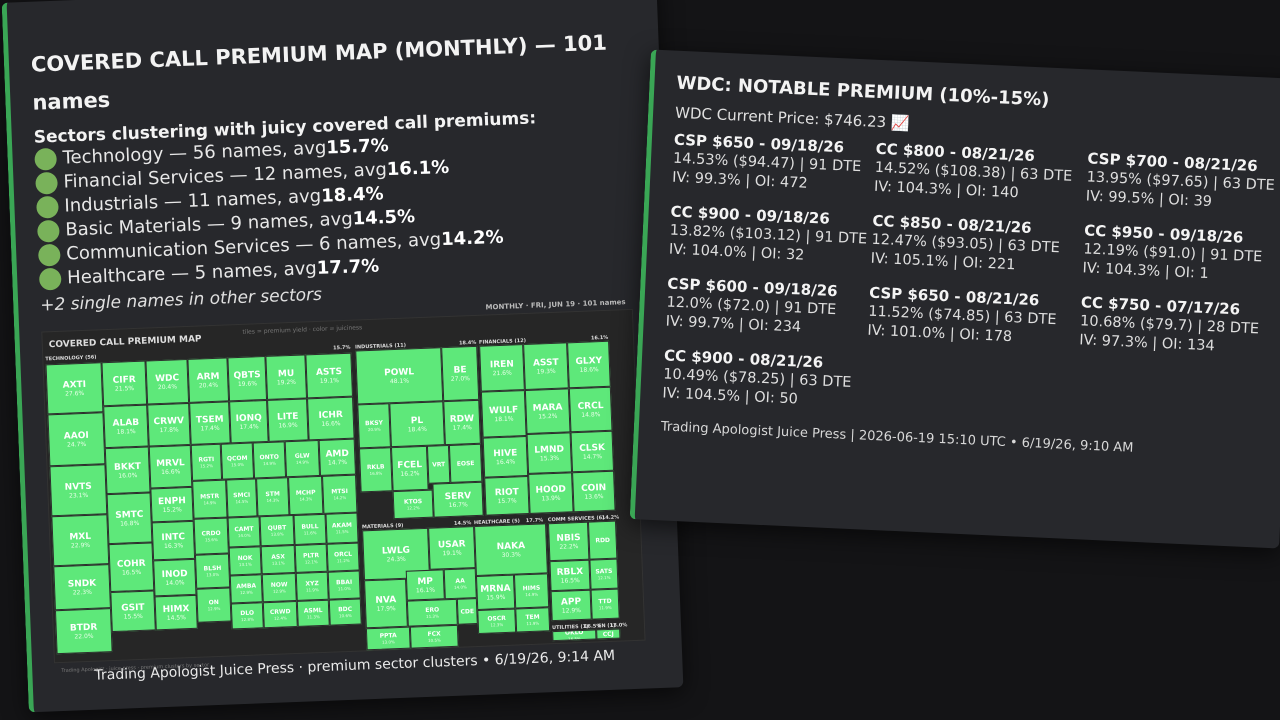 Image resolution: width=1280 pixels, height=720 pixels. Describe the element at coordinates (451, 544) in the screenshot. I see `tile-symbol: USAR` at that location.